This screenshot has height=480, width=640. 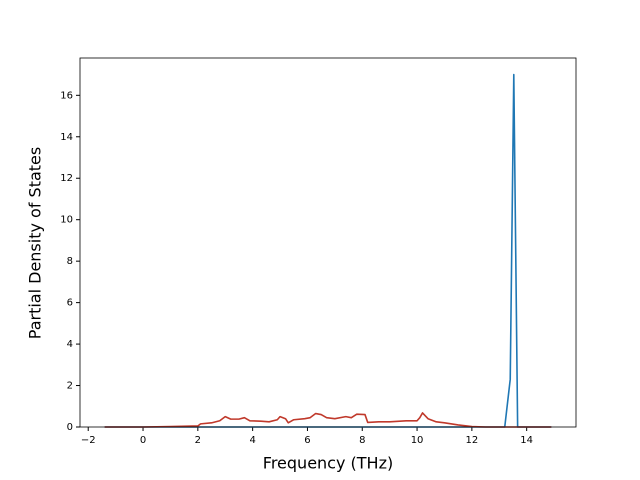 I want to click on x-tick-label: 12, so click(x=472, y=440).